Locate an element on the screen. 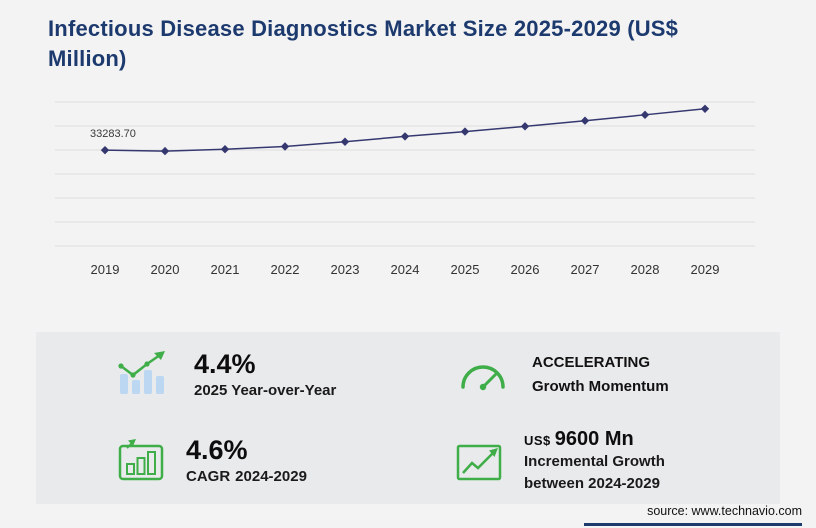 Image resolution: width=816 pixels, height=528 pixels. stat-yoy-text: 4.4% 2025 Year-over-Year is located at coordinates (265, 375).